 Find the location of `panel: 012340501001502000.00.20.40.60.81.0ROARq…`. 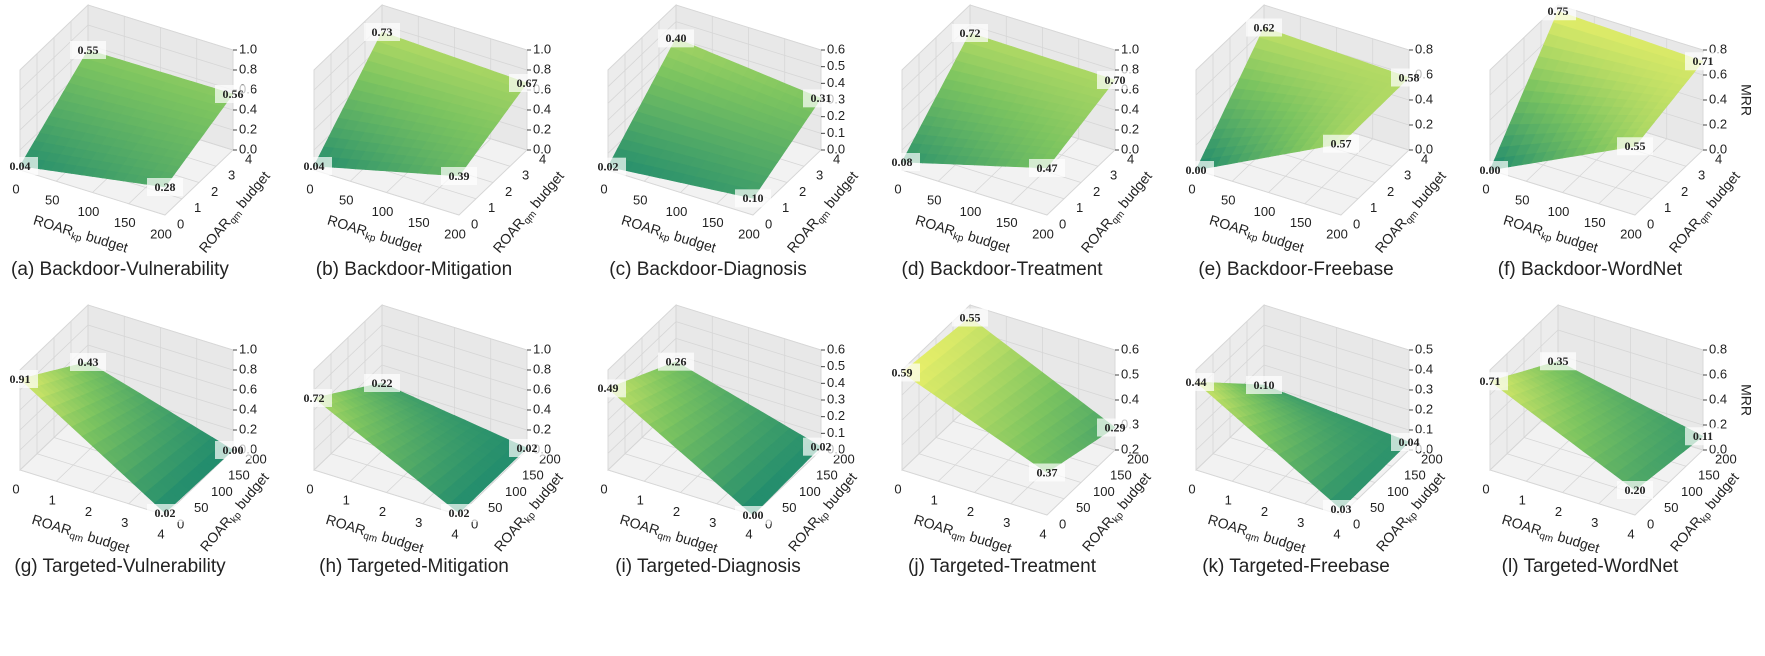

panel: 012340501001502000.00.20.40.60.81.0ROARq… is located at coordinates (137, 440).